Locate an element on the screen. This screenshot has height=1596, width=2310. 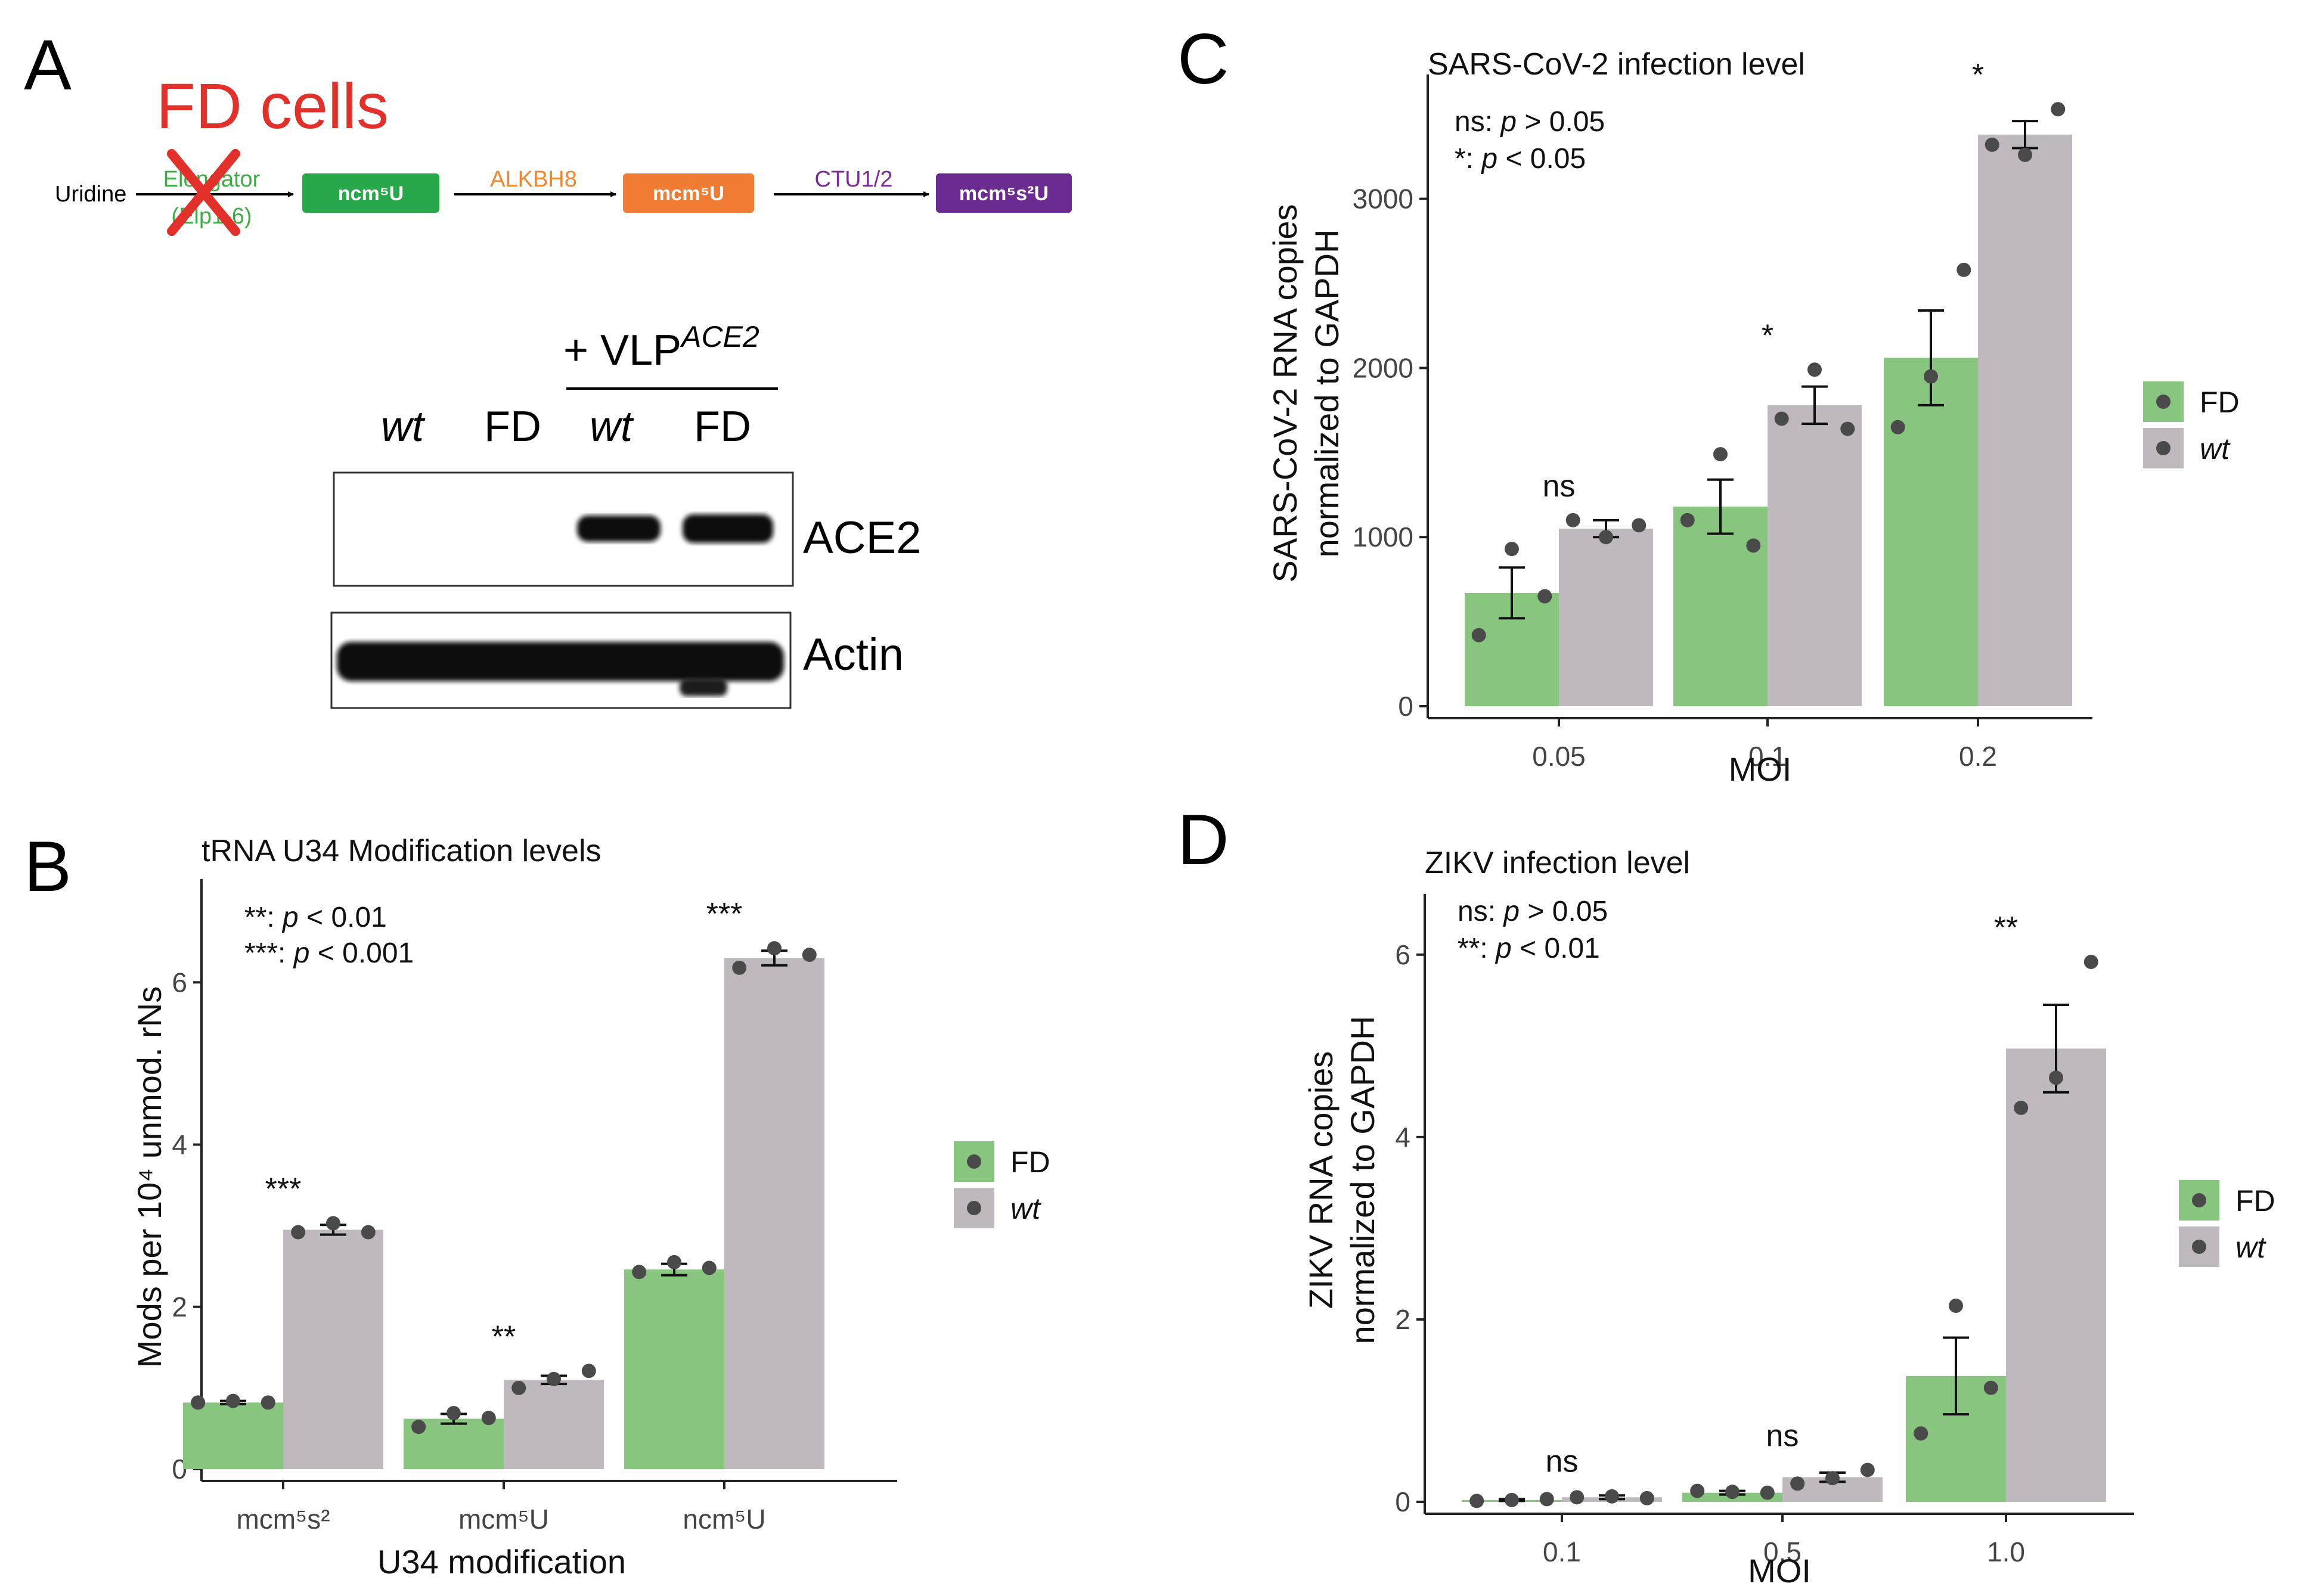
chart-title: SARS-CoV-2 infection level is located at coordinates (1616, 64).